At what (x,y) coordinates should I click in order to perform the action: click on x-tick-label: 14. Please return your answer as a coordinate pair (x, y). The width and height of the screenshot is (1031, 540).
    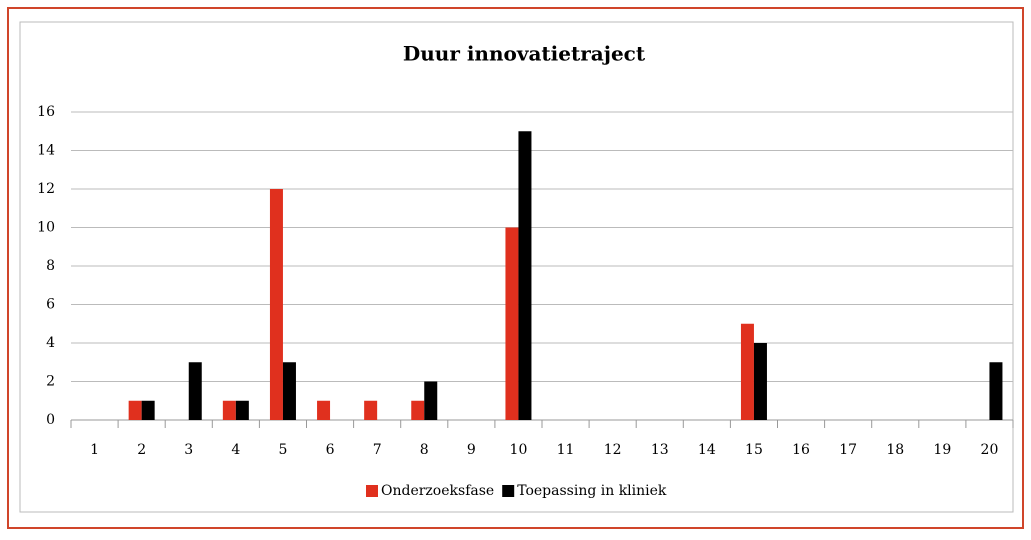
    Looking at the image, I should click on (707, 450).